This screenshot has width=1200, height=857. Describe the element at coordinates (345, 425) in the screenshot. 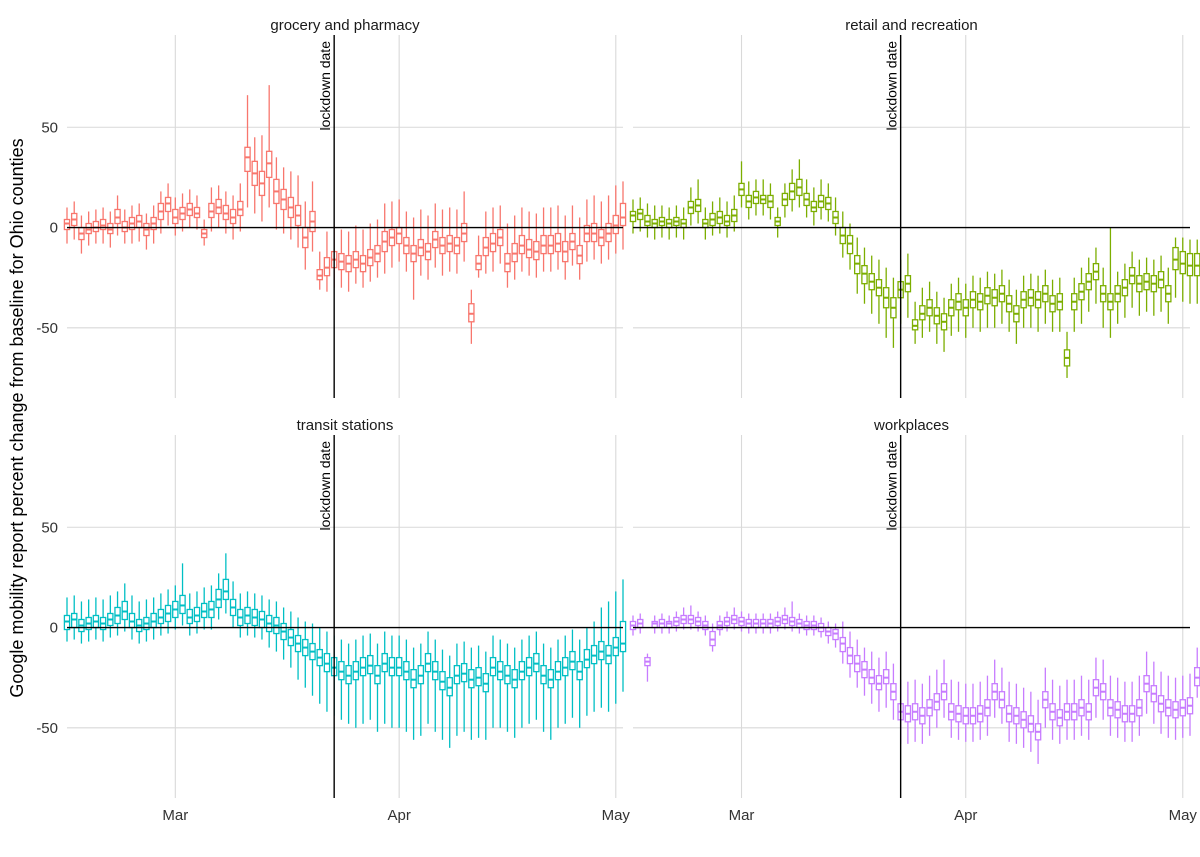

I see `panel-title: transit stations` at that location.